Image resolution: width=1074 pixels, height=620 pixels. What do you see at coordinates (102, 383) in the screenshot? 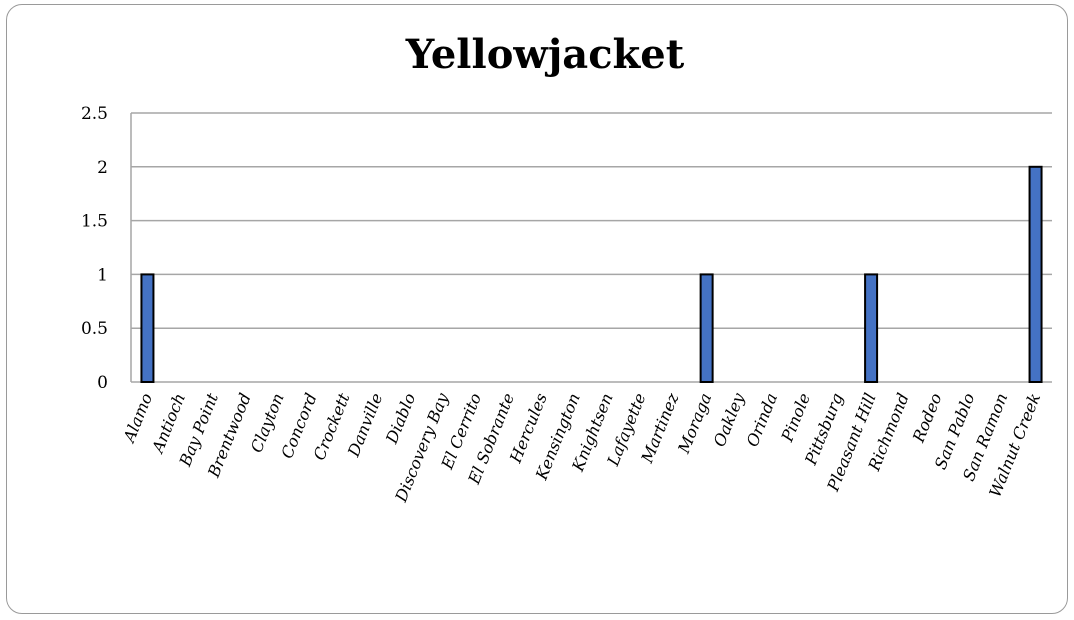
I see `y-tick-label: 0` at bounding box center [102, 383].